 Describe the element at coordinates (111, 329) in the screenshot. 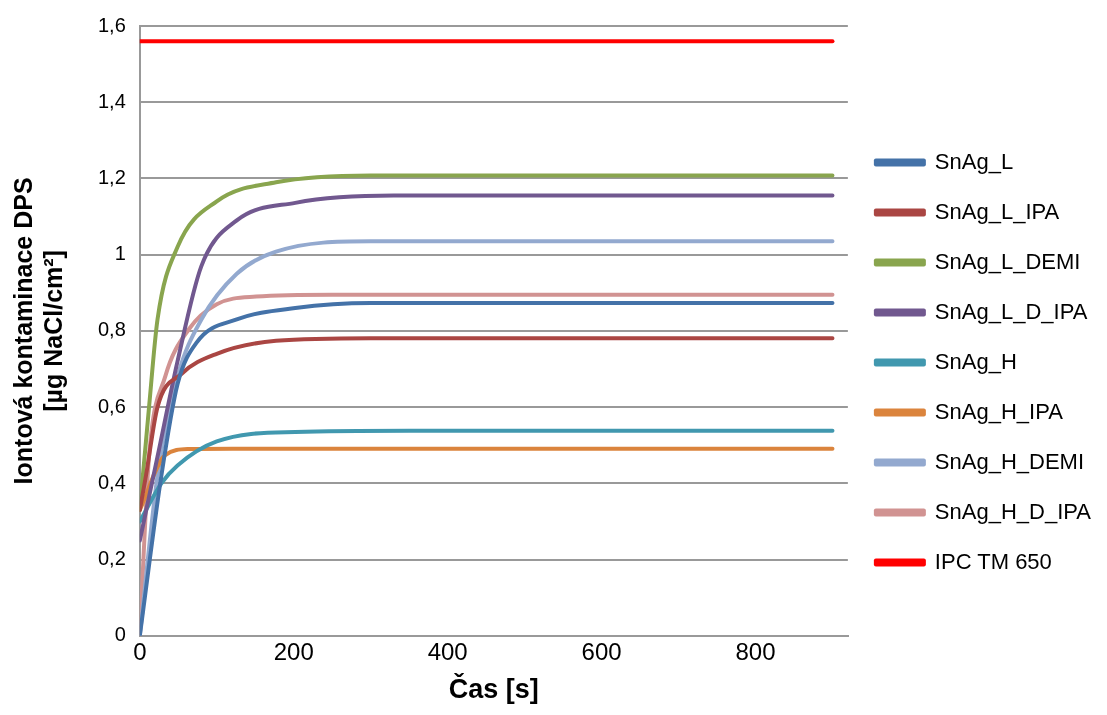

I see `y-tick-label: 0,8` at that location.